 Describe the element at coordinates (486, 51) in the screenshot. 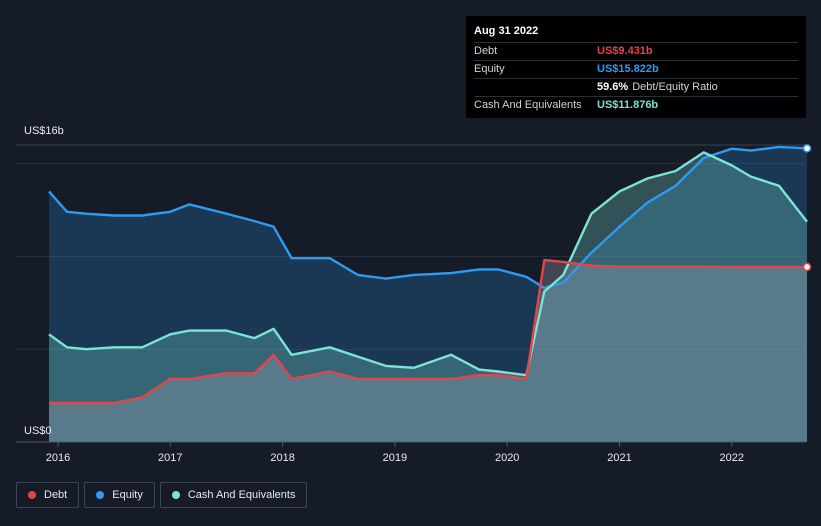

I see `tooltip-label: Debt` at that location.